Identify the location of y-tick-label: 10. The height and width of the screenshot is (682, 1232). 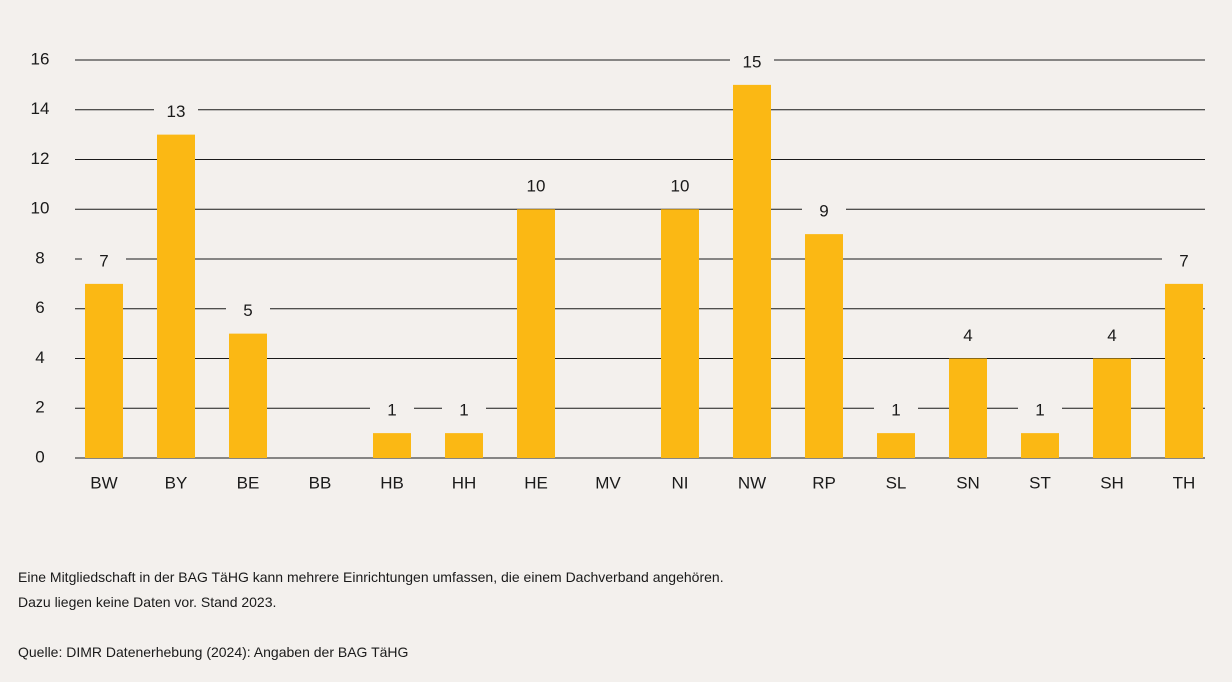
(40, 208).